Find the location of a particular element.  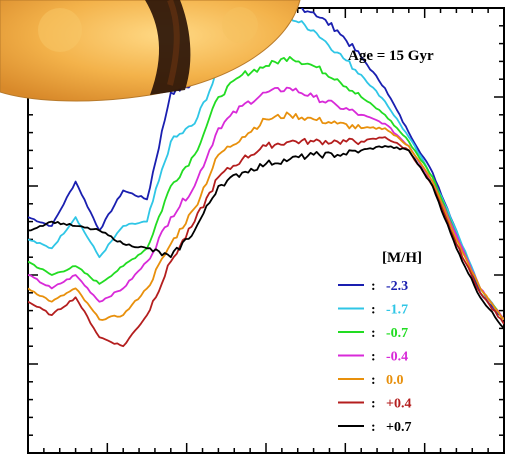

sun-image is located at coordinates (150, 51).